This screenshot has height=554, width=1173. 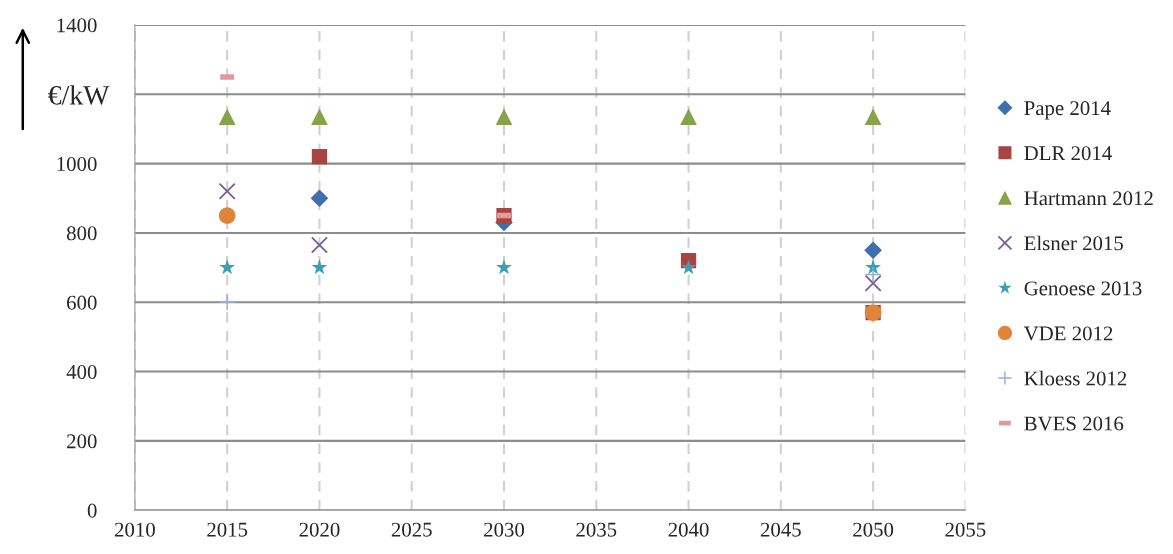 I want to click on y-tick-label: 800, so click(x=81, y=233).